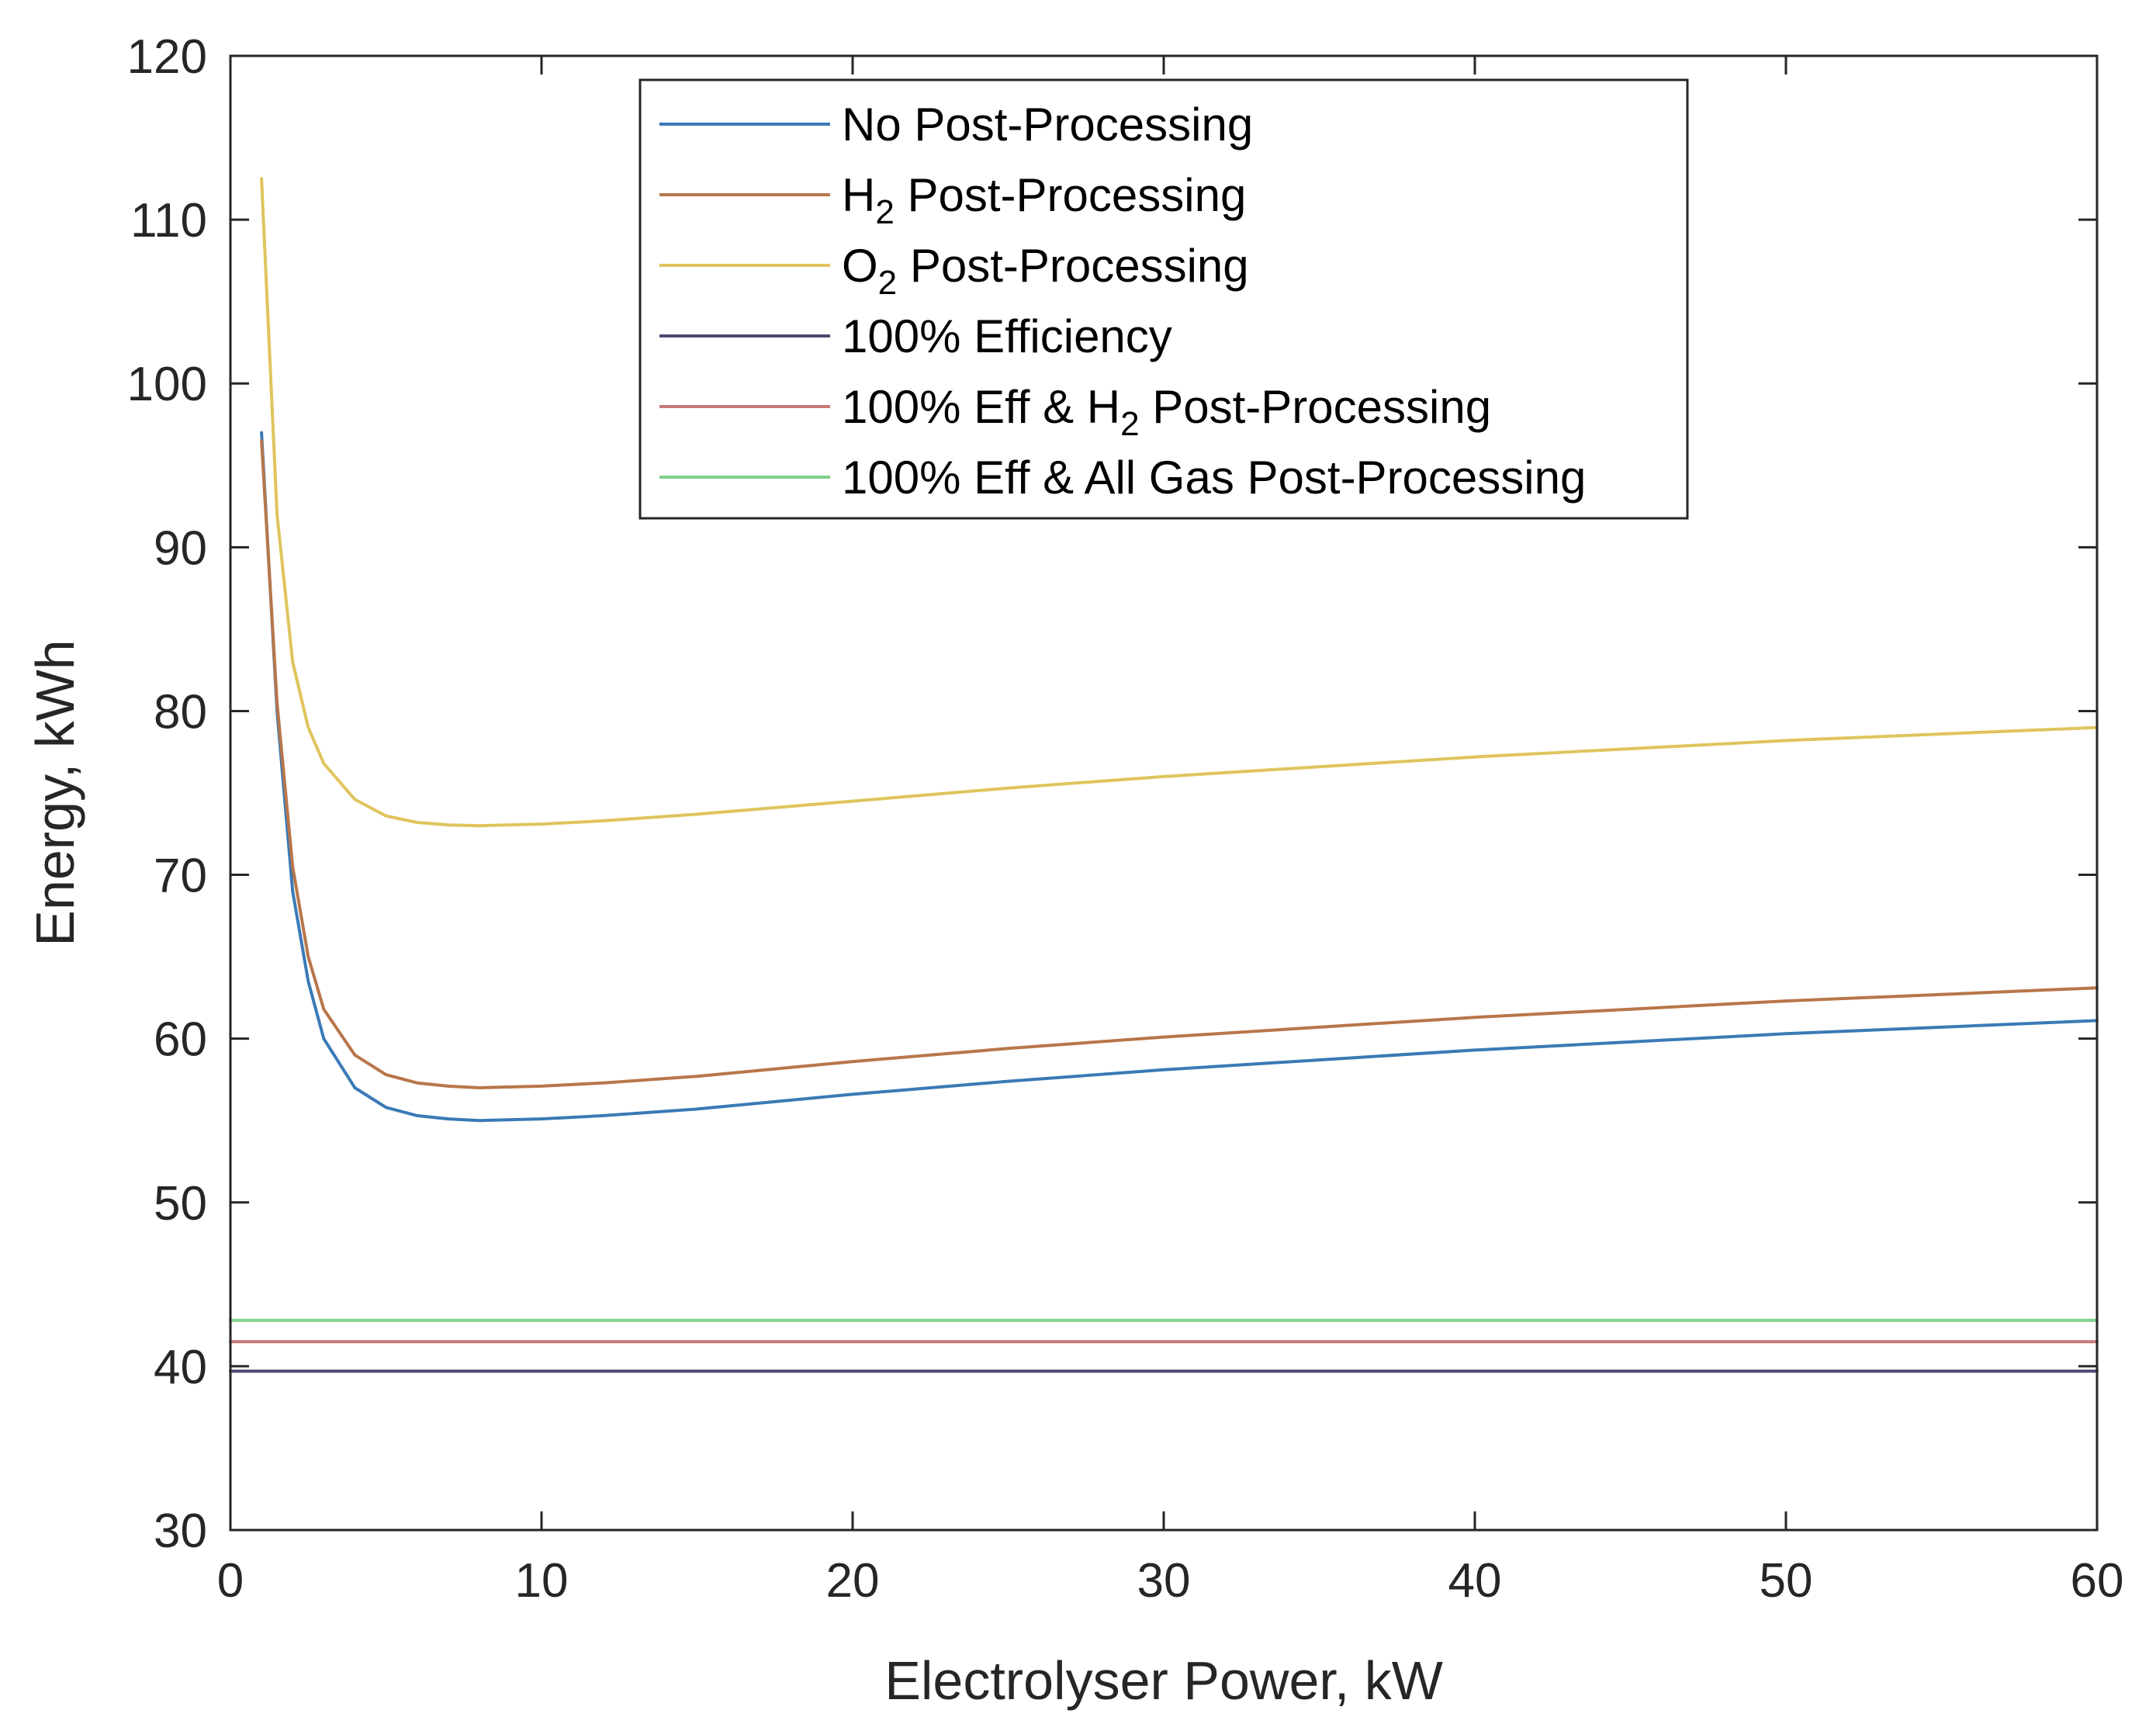  I want to click on y-tick-label: 50, so click(180, 1204).